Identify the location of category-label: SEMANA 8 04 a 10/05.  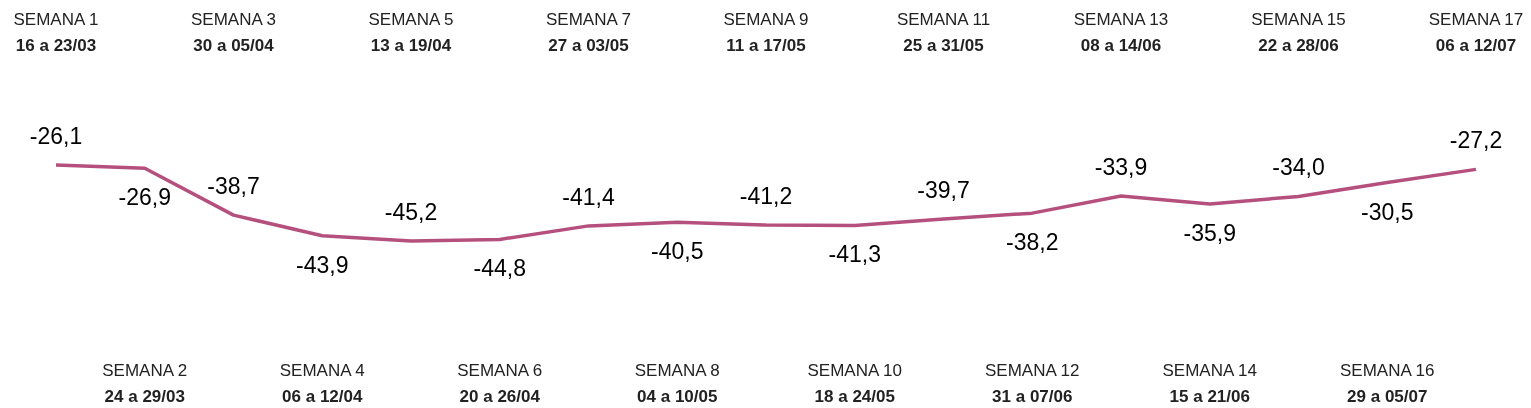
(677, 383).